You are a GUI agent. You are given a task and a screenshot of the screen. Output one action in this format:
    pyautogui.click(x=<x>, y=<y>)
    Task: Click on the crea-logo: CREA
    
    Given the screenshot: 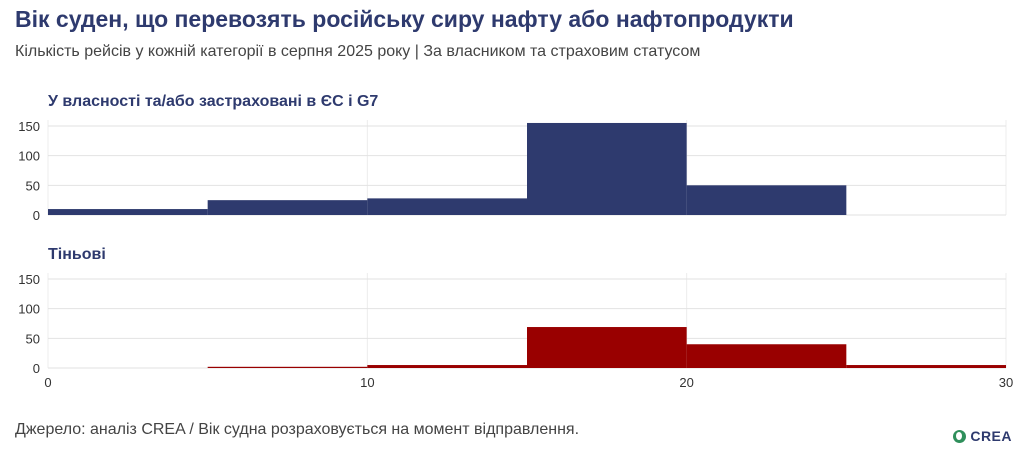 What is the action you would take?
    pyautogui.click(x=982, y=436)
    